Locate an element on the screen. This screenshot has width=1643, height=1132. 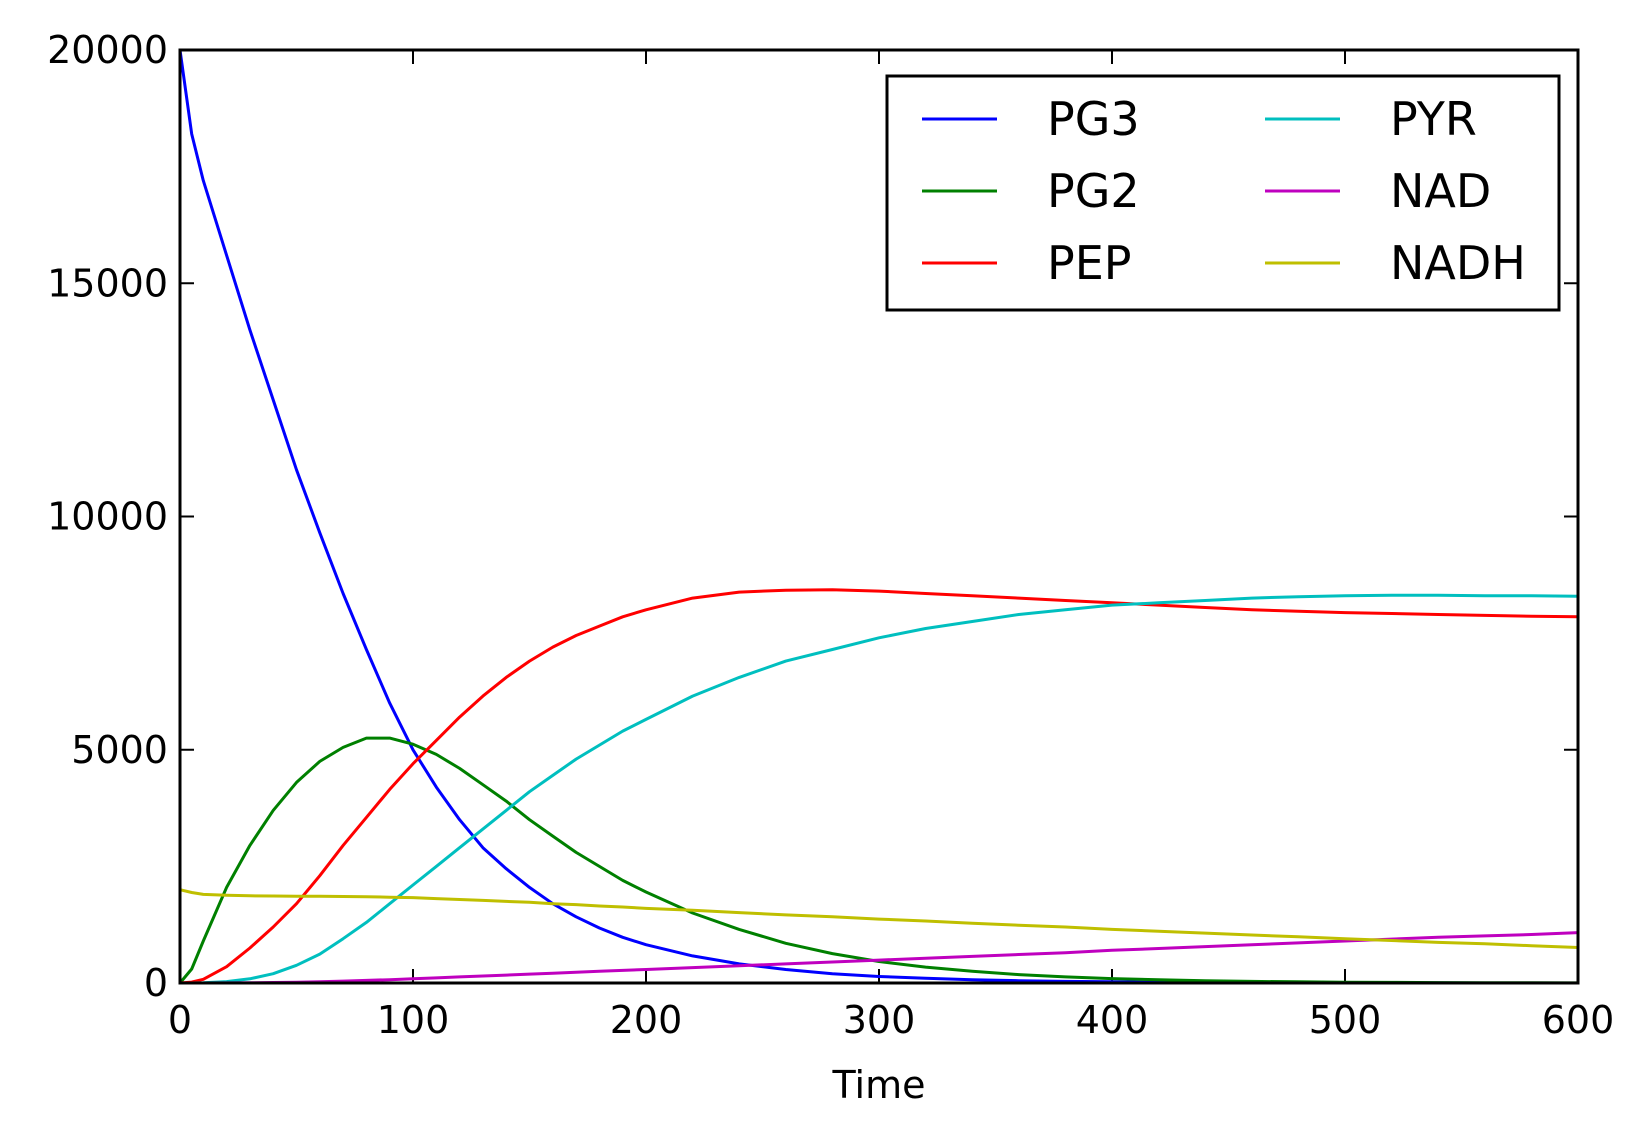
x-tick-label: 0 is located at coordinates (180, 1020).